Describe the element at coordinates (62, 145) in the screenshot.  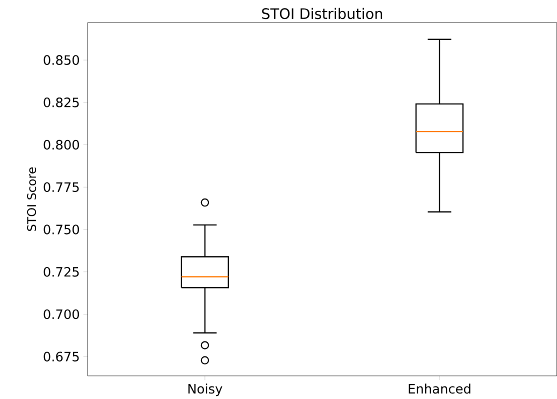
I see `y-tick-label: 0.800` at that location.